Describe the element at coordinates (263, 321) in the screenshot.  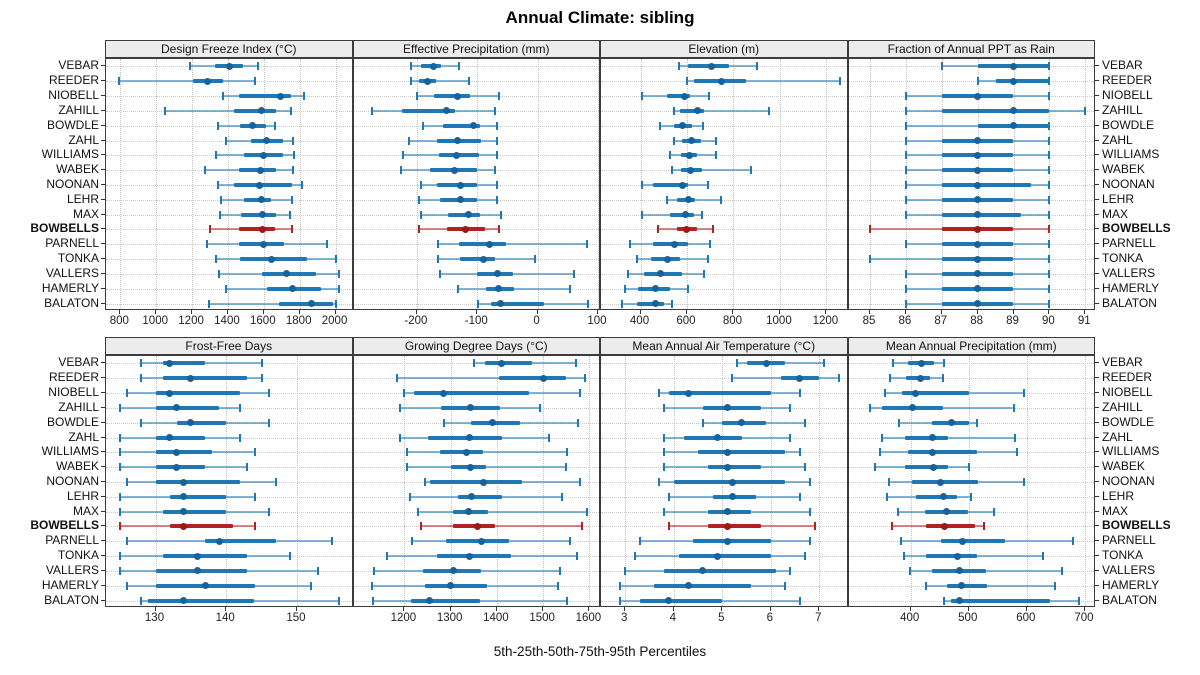
I see `axis-tick-label: 1600` at that location.